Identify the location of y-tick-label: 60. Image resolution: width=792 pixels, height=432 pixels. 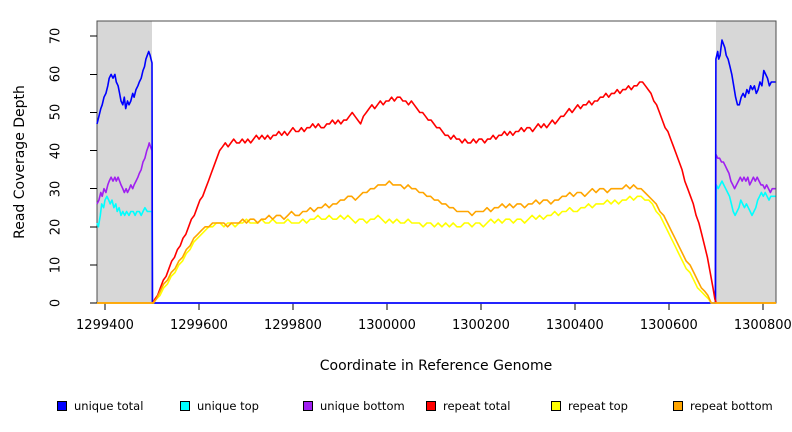
(56, 74).